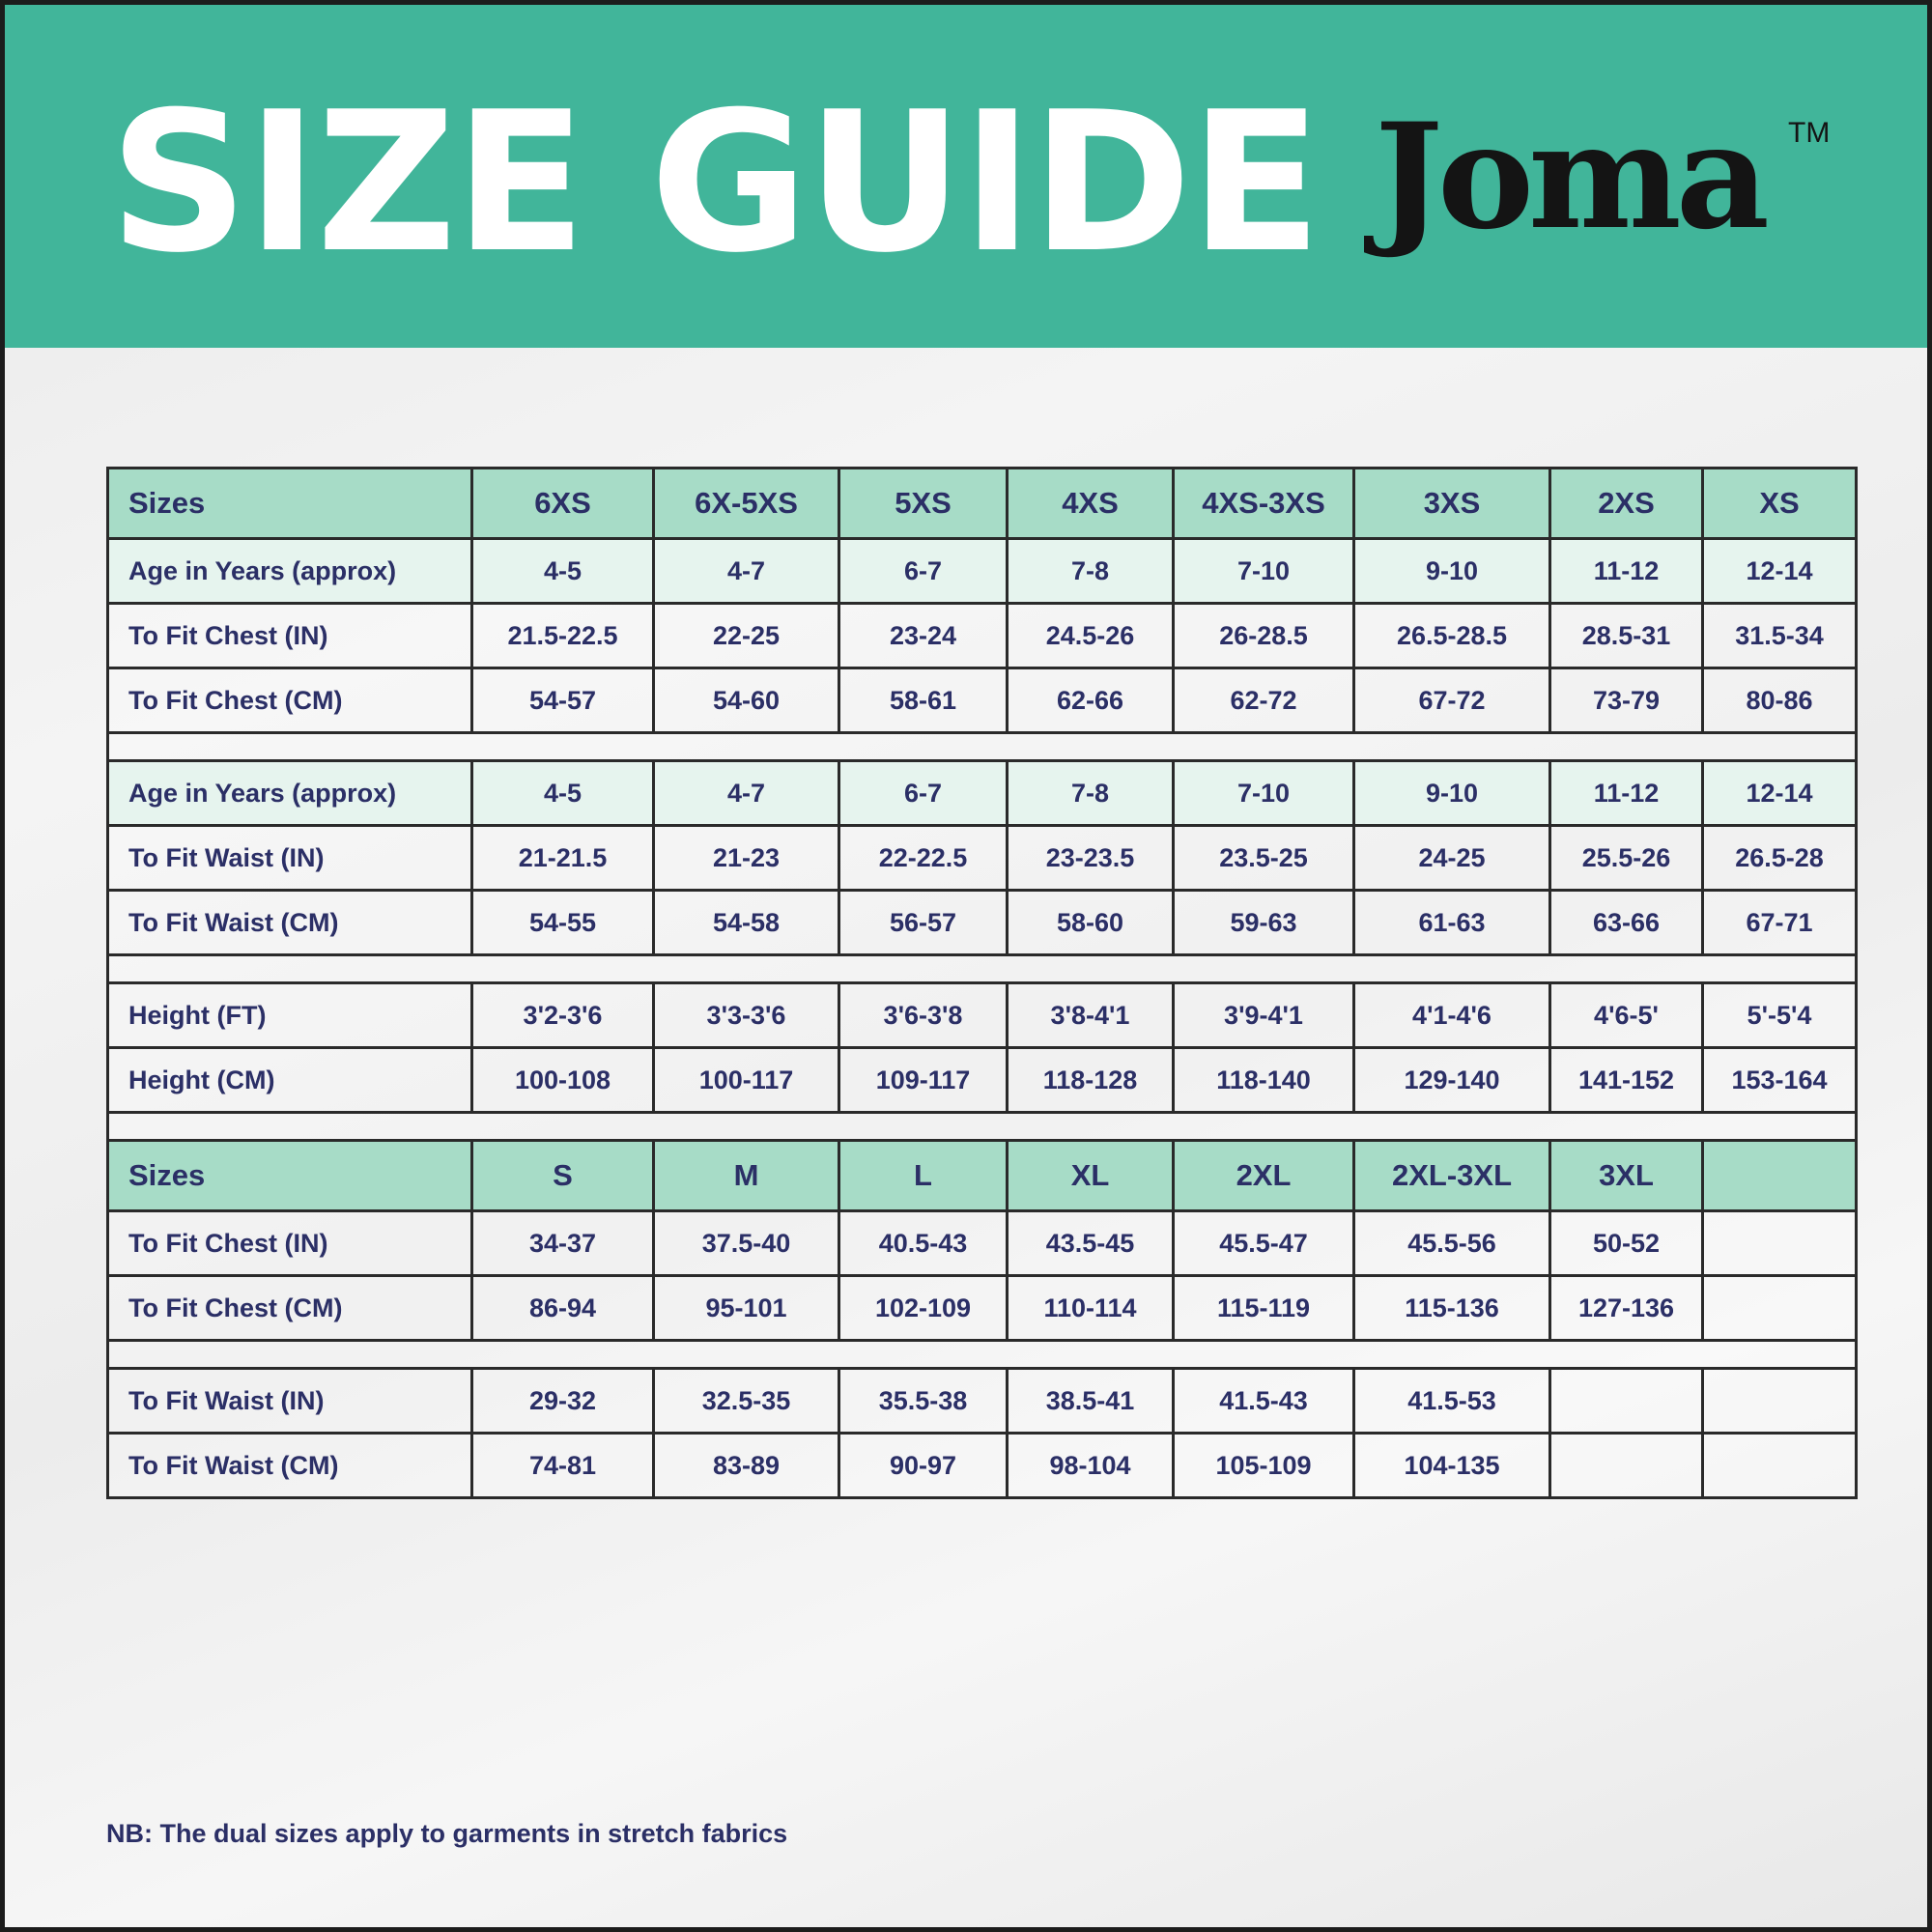 The height and width of the screenshot is (1932, 1932). Describe the element at coordinates (1263, 1080) in the screenshot. I see `table-cell: 118-140` at that location.